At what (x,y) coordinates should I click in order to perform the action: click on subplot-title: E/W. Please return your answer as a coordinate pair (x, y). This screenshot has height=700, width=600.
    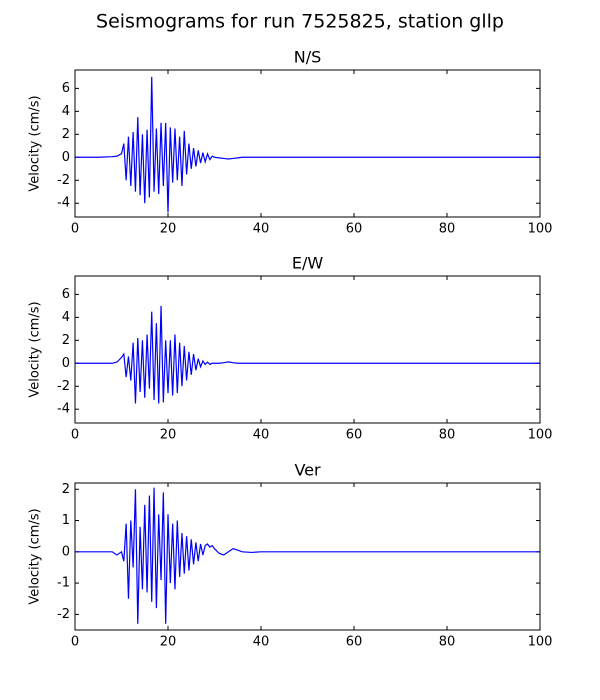
    Looking at the image, I should click on (308, 263).